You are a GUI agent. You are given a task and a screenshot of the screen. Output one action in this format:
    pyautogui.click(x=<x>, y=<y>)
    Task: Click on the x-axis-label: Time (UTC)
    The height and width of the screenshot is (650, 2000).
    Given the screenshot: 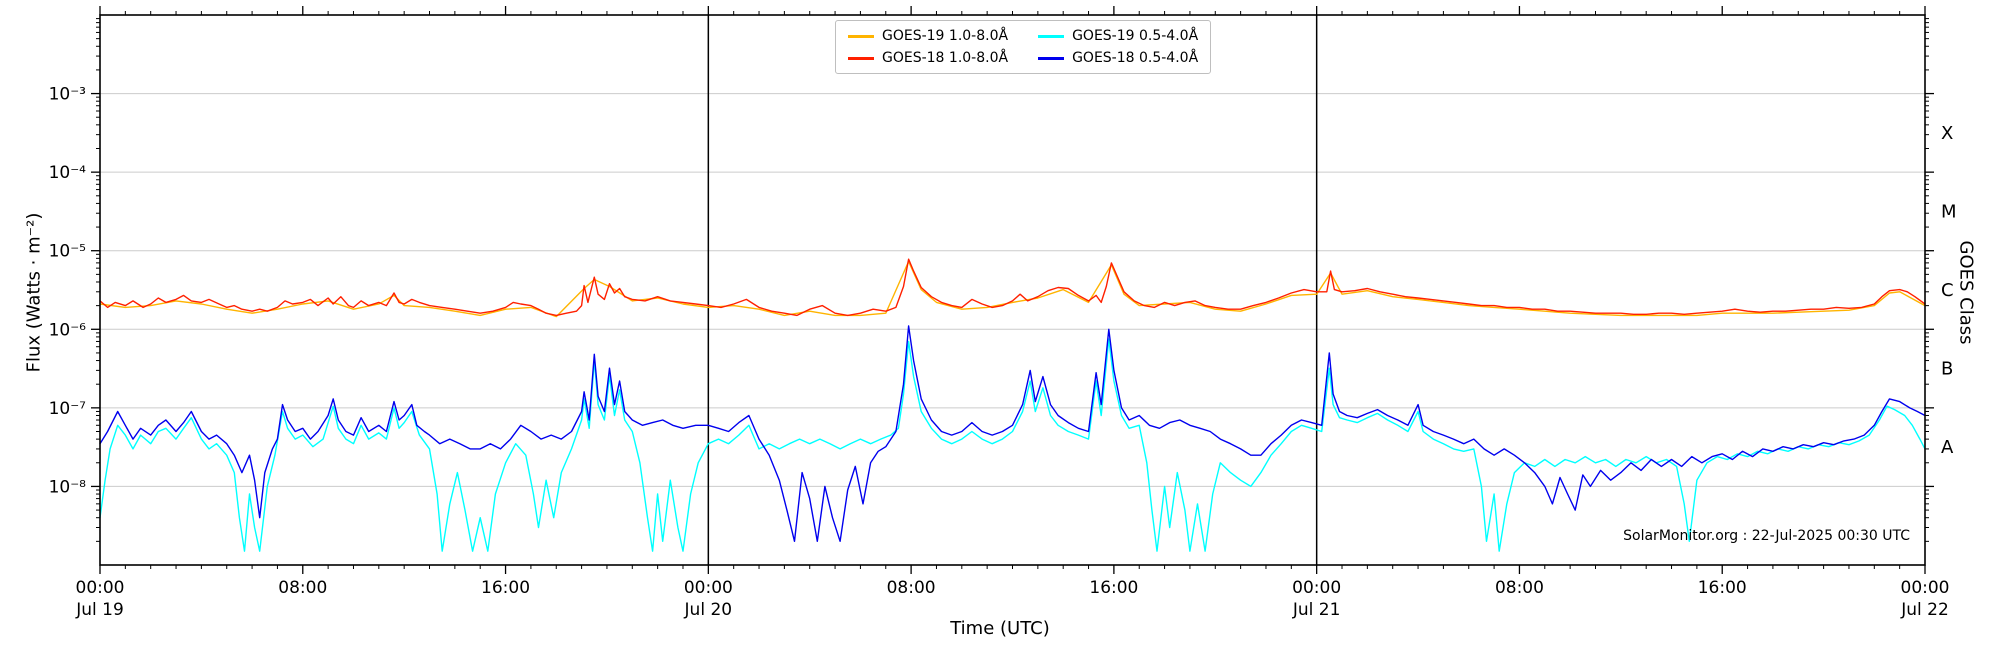 What is the action you would take?
    pyautogui.click(x=1000, y=628)
    